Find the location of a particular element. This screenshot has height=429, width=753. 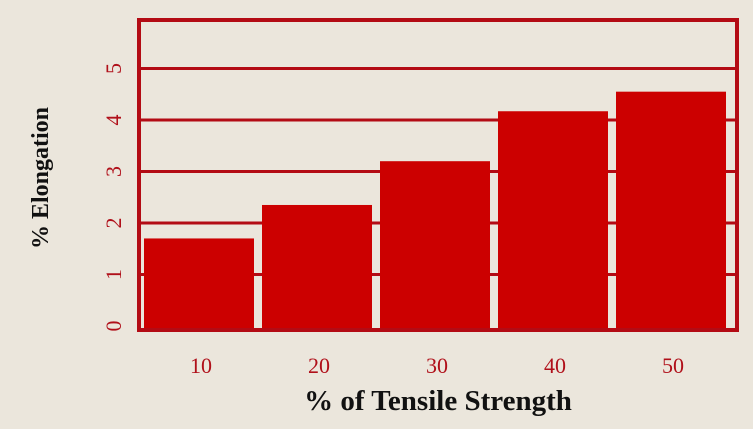

y-axis-title: % Elongation is located at coordinates (41, 178).